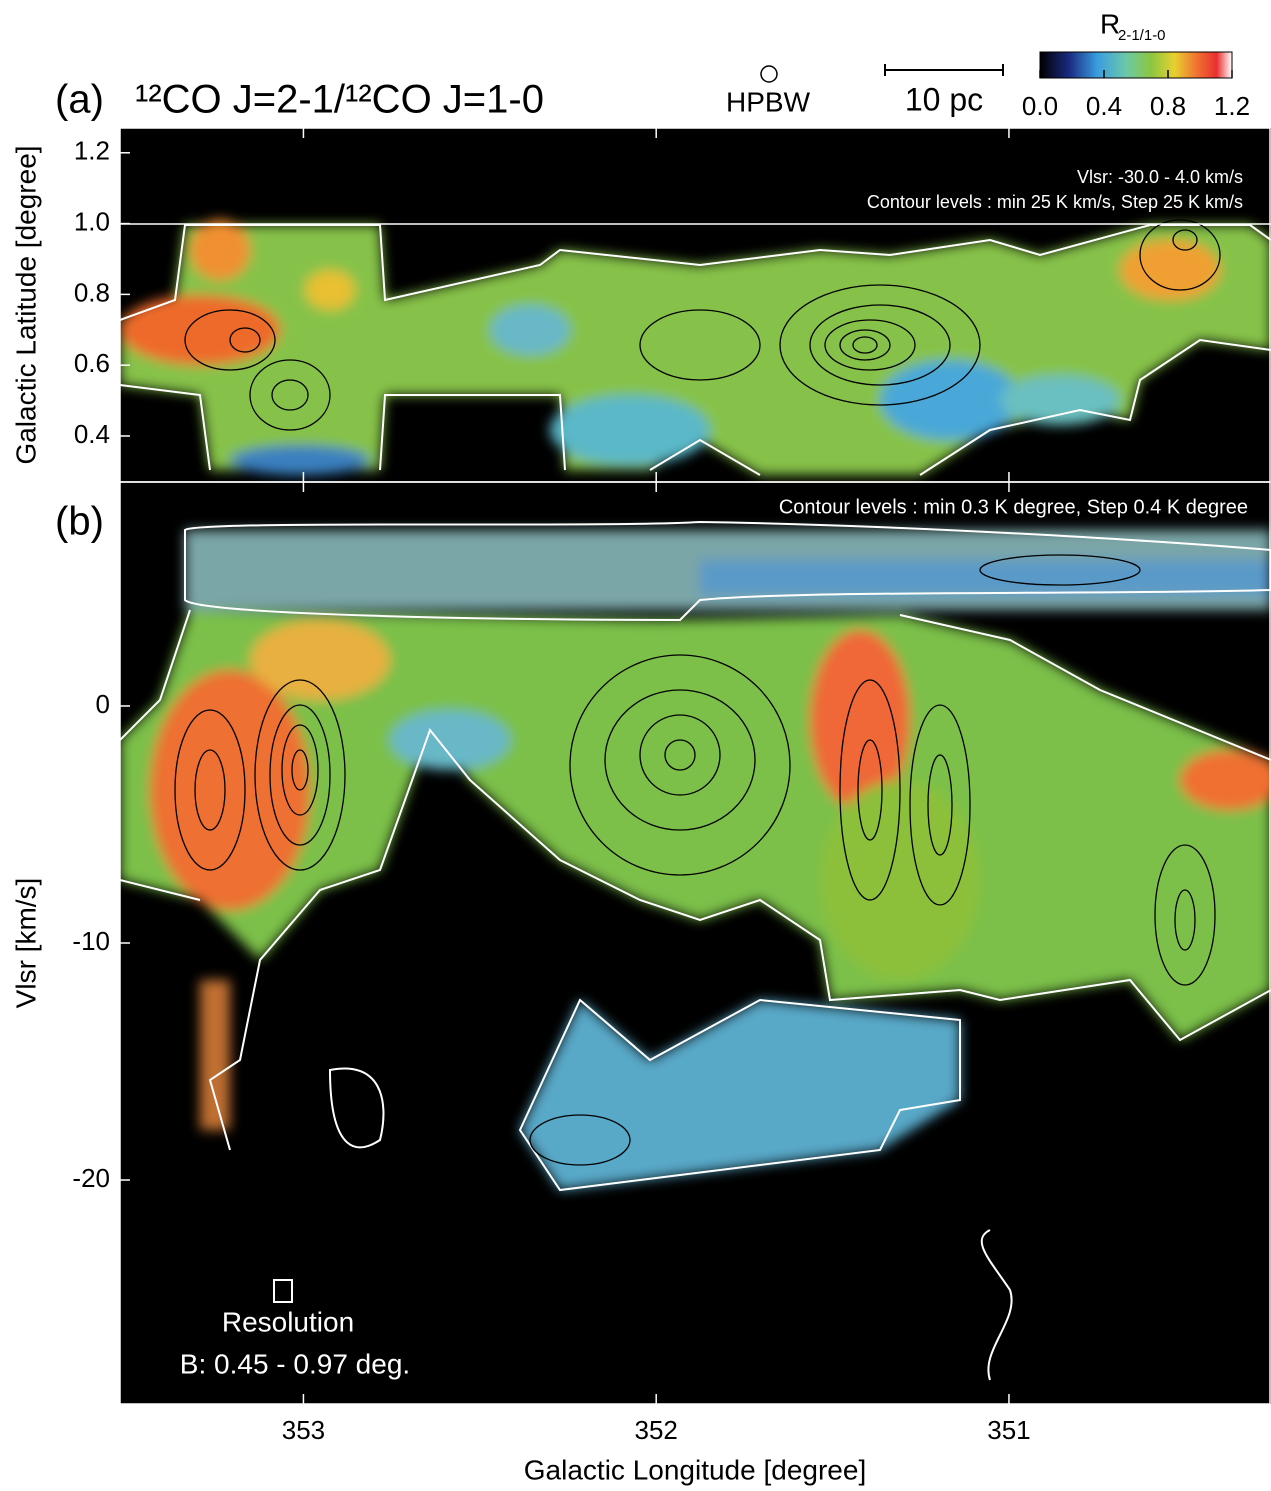 This screenshot has height=1491, width=1271. Describe the element at coordinates (1142, 35) in the screenshot. I see `colorbar-label-sub: 2-1/1-0` at that location.